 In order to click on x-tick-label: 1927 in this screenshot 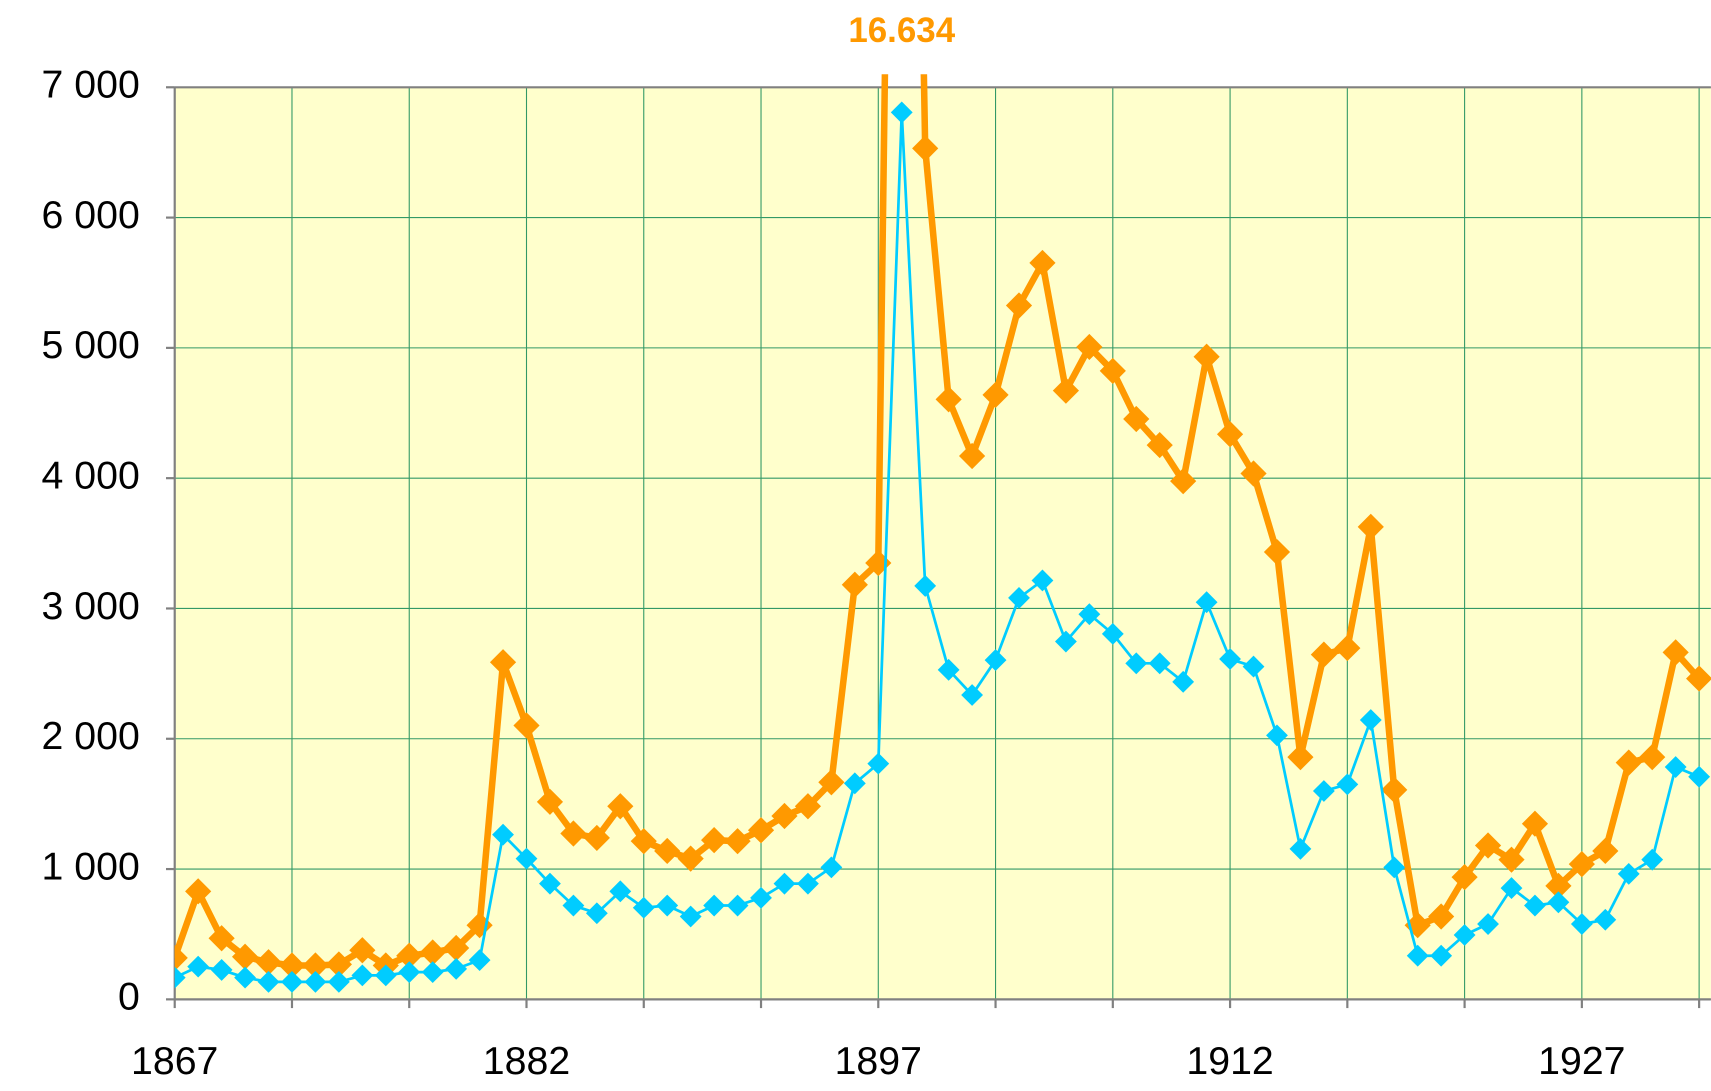, I will do `click(1581, 1061)`.